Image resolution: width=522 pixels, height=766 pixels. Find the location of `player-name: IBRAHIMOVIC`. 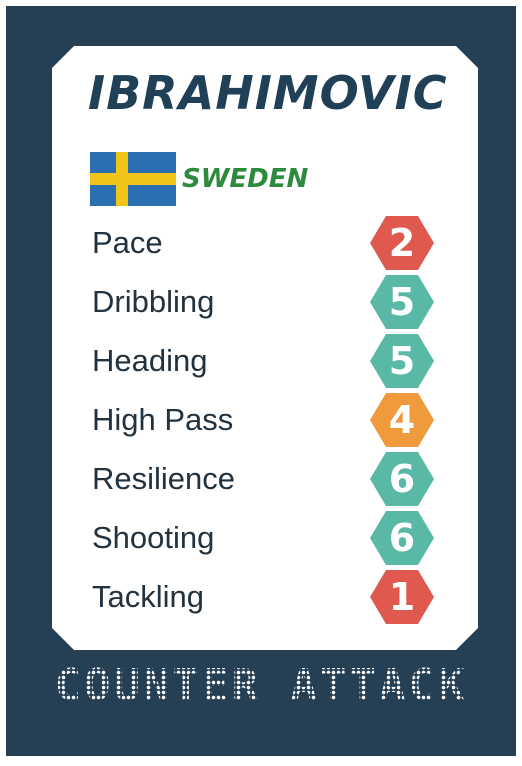

player-name: IBRAHIMOVIC is located at coordinates (268, 93).